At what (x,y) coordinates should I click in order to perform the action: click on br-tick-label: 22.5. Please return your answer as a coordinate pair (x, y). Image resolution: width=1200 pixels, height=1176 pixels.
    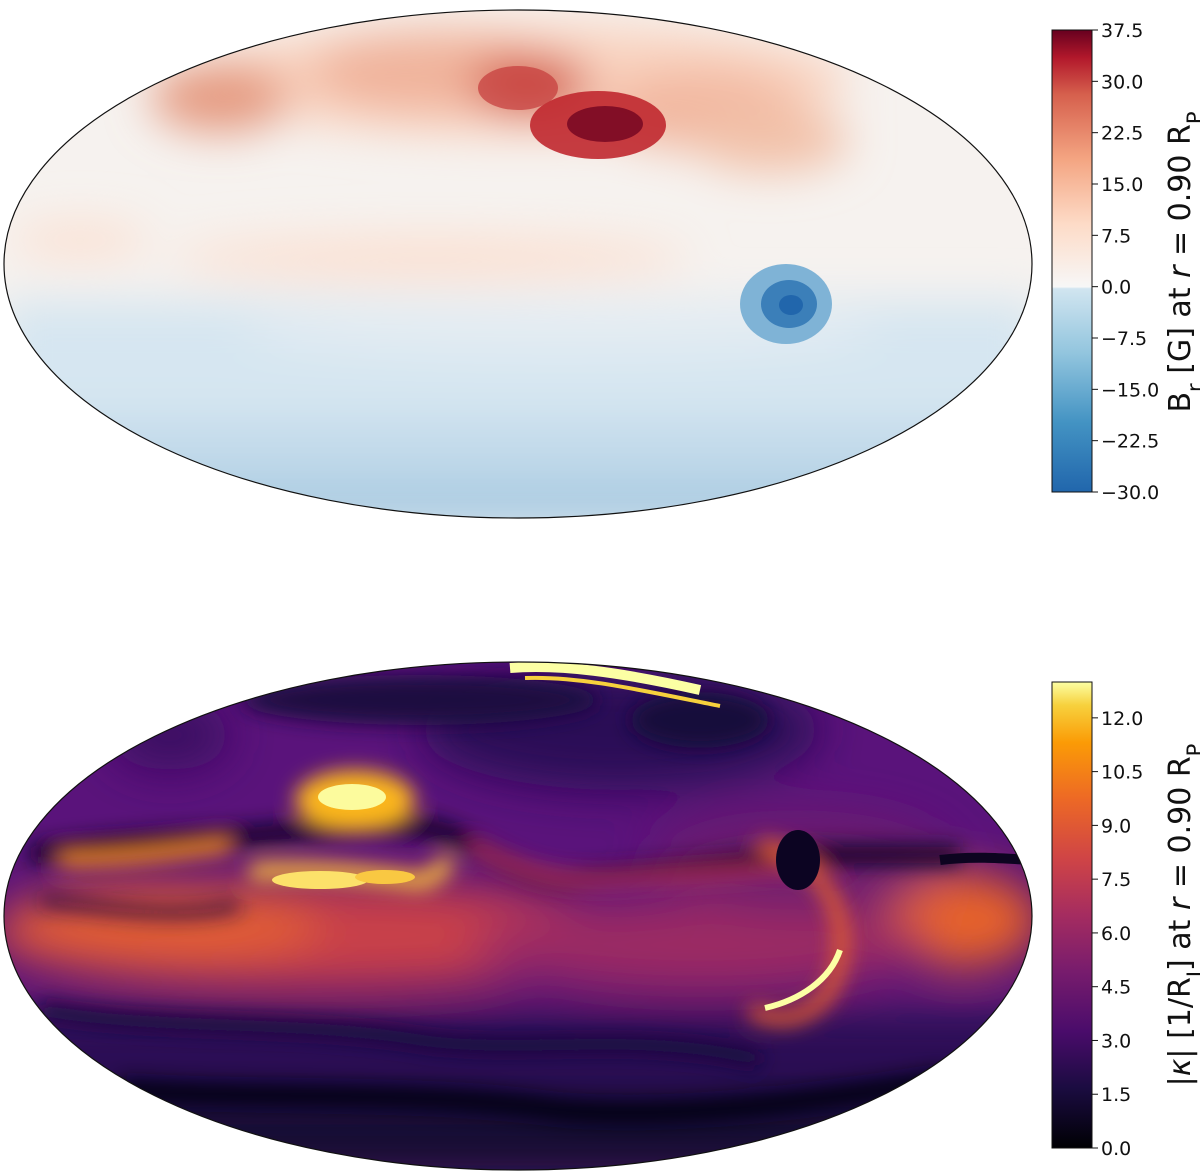
    Looking at the image, I should click on (1122, 134).